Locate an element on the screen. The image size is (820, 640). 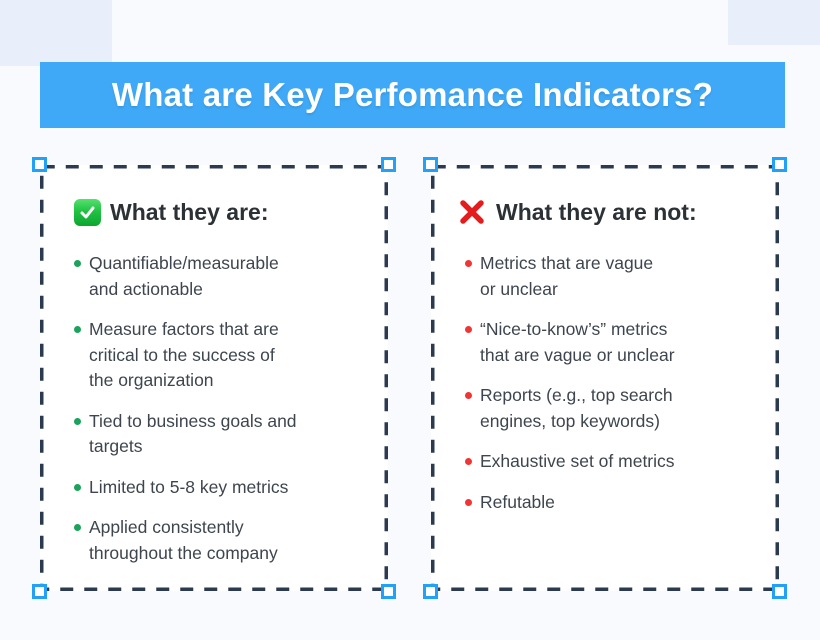
panel-heading-what-they-are: What they are: is located at coordinates (220, 212).